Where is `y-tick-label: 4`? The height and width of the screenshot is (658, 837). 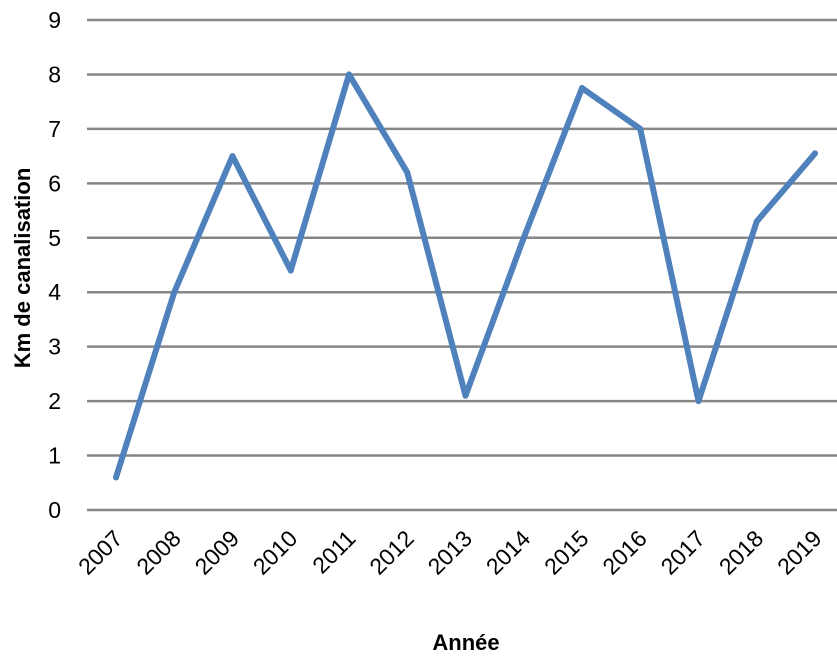
y-tick-label: 4 is located at coordinates (54, 292).